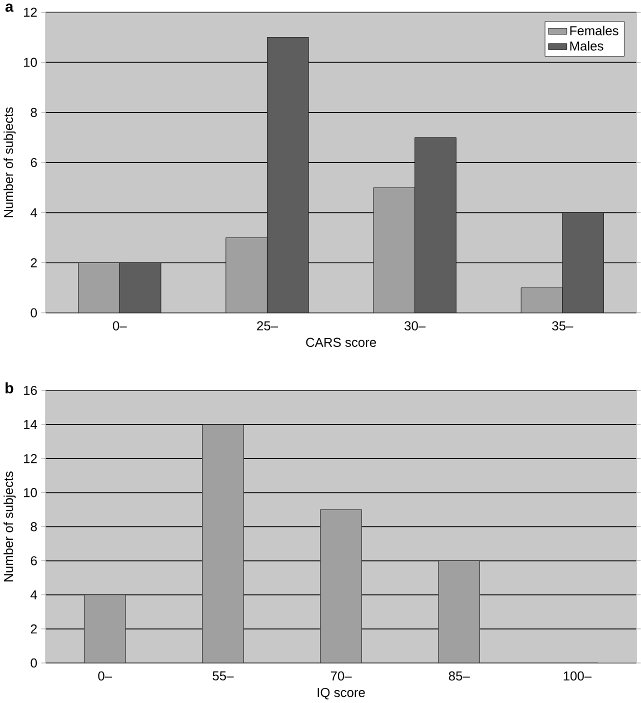  Describe the element at coordinates (587, 46) in the screenshot. I see `legend-label: Males` at that location.